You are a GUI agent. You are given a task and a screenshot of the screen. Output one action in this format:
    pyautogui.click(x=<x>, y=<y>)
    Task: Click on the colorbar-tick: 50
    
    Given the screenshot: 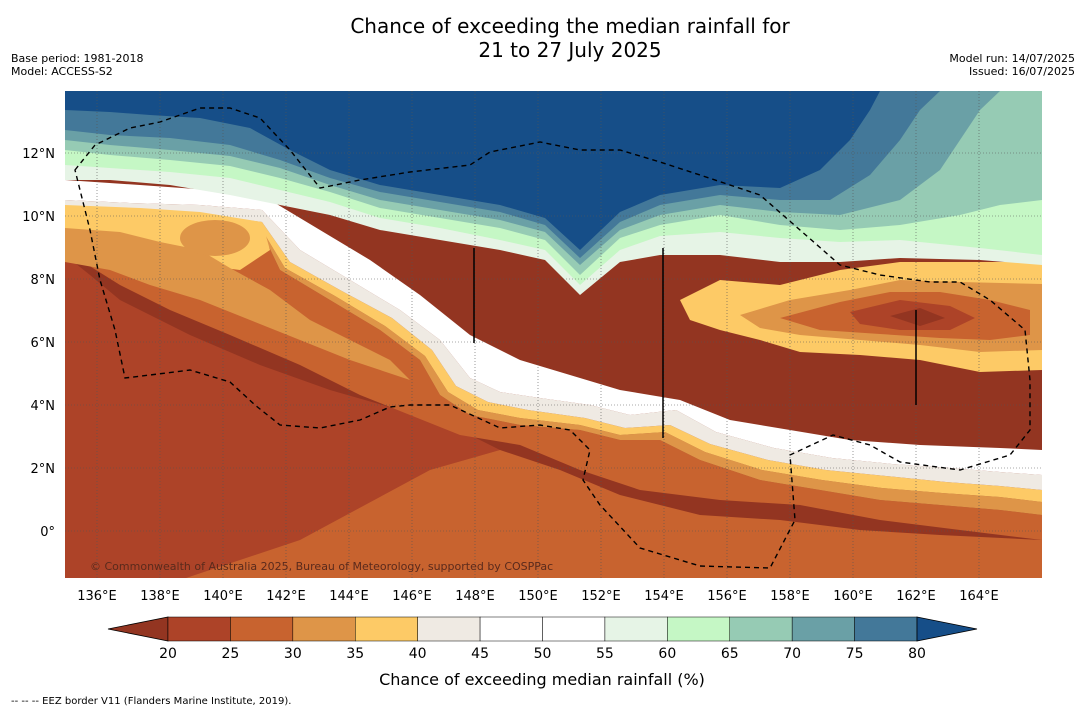 What is the action you would take?
    pyautogui.click(x=543, y=654)
    